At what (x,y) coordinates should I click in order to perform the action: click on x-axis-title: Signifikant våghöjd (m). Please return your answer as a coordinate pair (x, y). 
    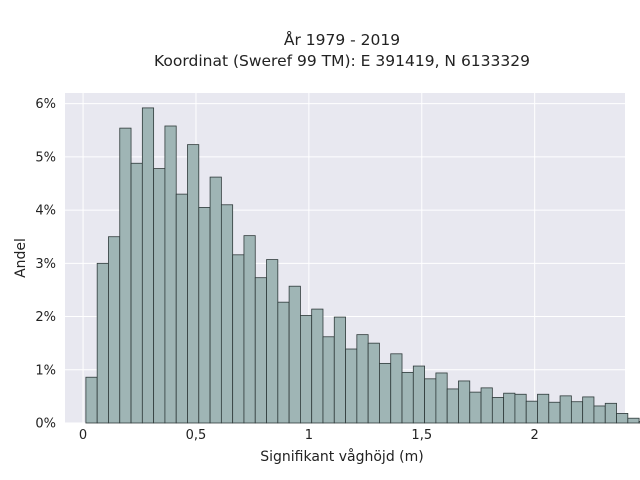
    Looking at the image, I should click on (341, 456).